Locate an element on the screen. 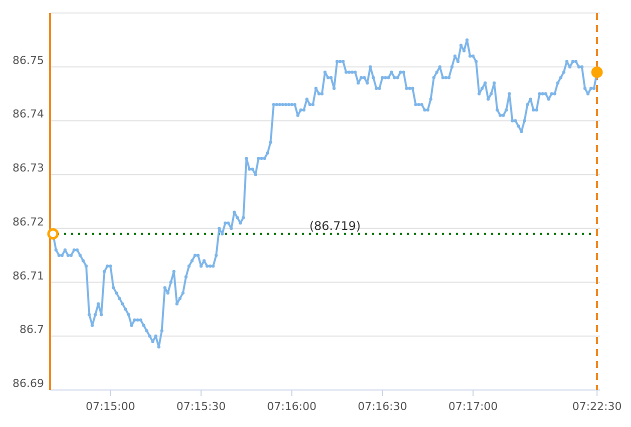  x-tick-label: 07:15:00 is located at coordinates (111, 406).